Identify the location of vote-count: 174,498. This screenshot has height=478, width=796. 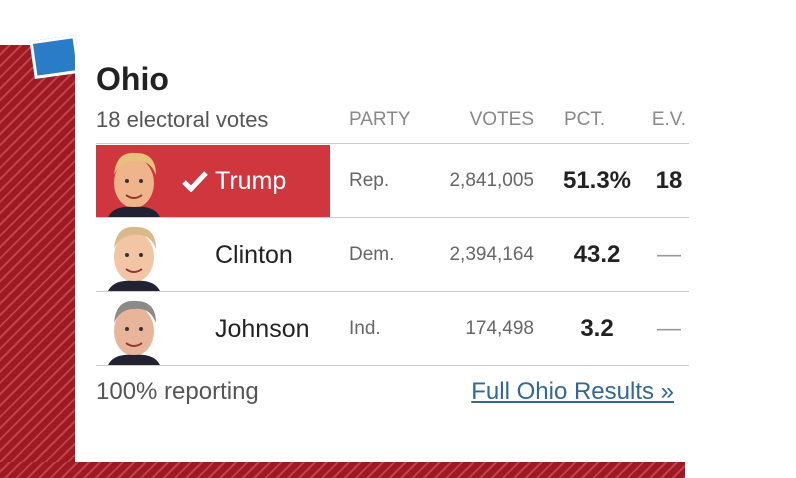
(499, 328).